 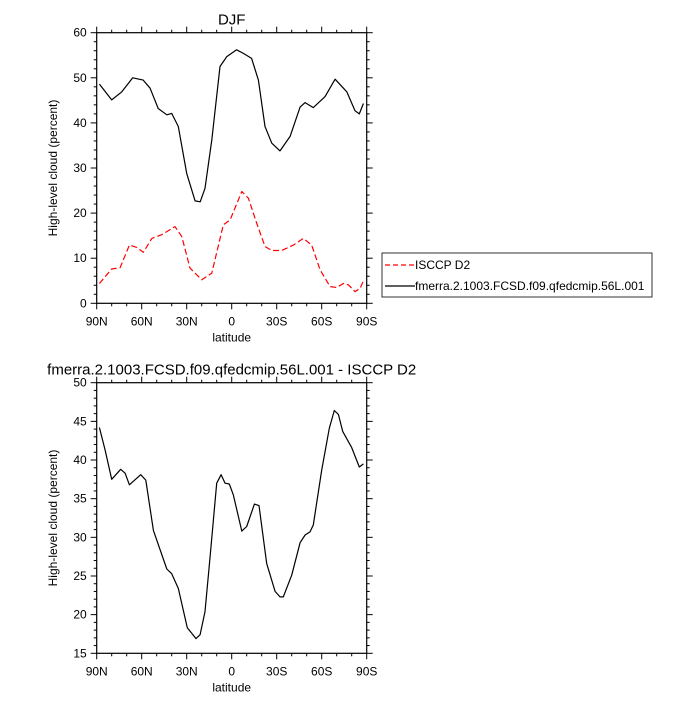 I want to click on y-tick-label: 60, so click(x=80, y=33).